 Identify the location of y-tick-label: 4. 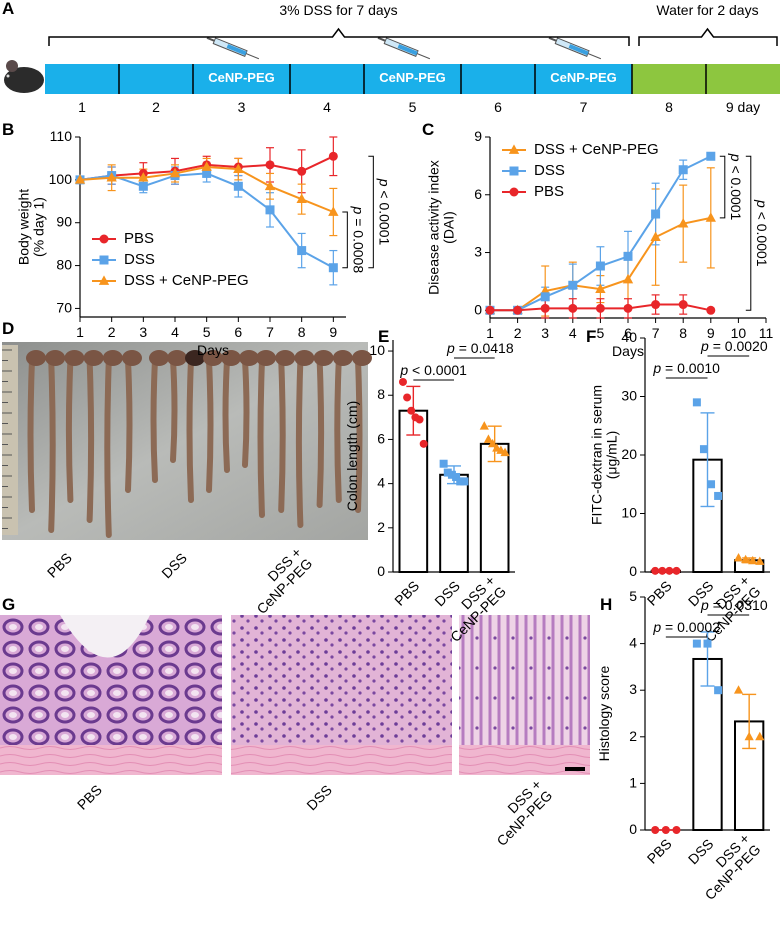
(381, 482).